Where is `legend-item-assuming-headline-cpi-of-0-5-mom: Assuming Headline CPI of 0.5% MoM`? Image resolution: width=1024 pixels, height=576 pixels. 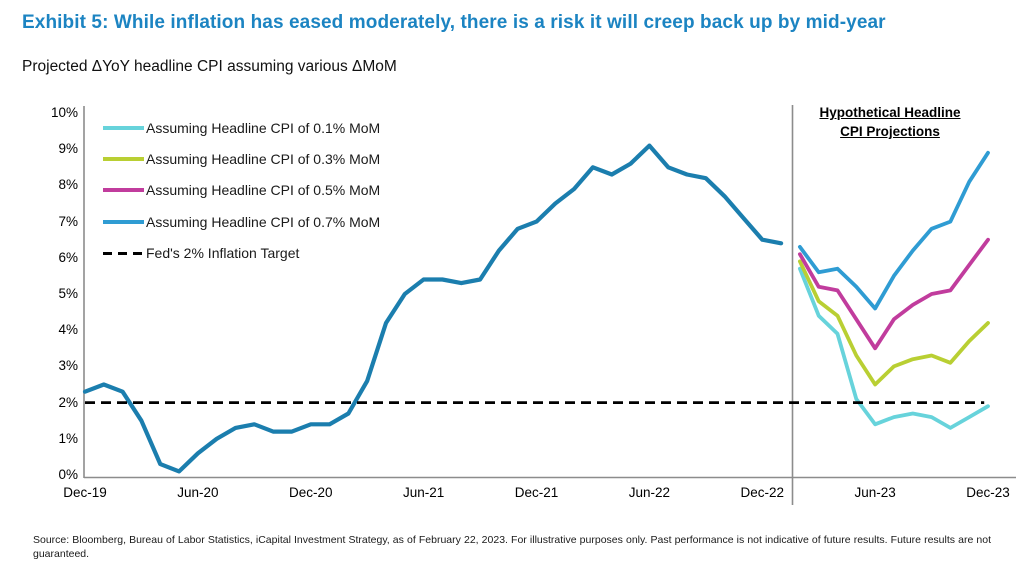 legend-item-assuming-headline-cpi-of-0-5-mom: Assuming Headline CPI of 0.5% MoM is located at coordinates (241, 190).